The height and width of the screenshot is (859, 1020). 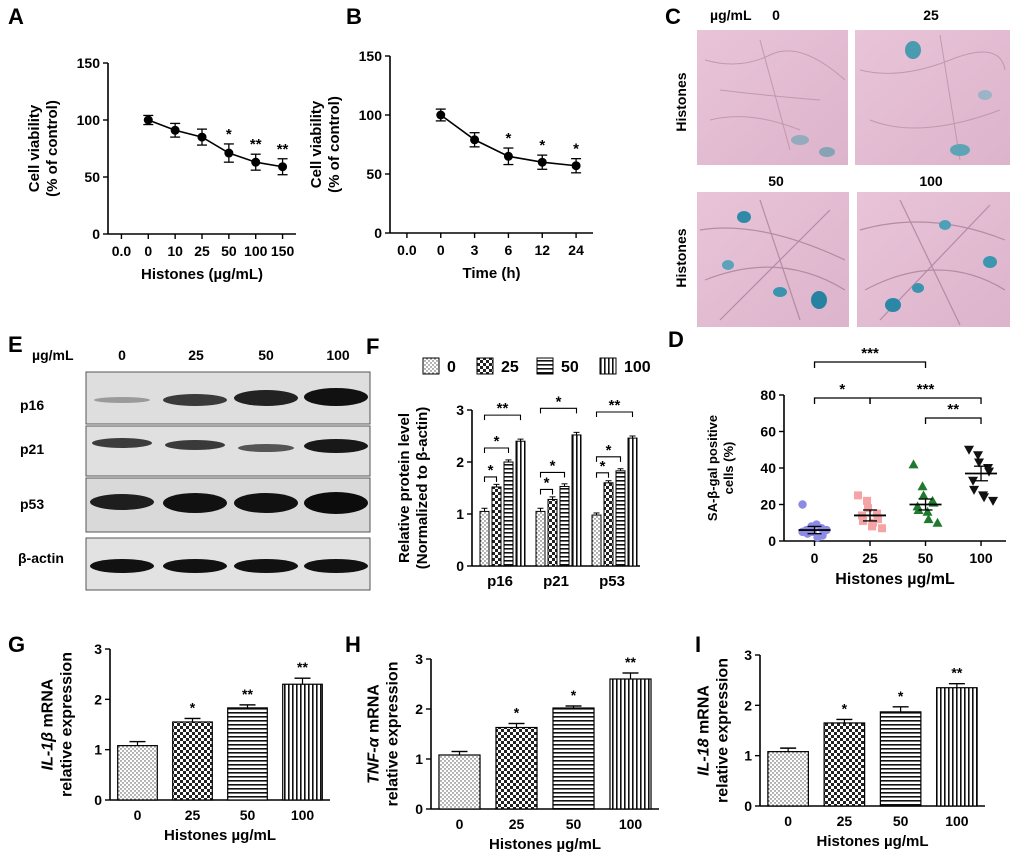 I want to click on chart-h-y-tick-label: 3, so click(x=419, y=659).